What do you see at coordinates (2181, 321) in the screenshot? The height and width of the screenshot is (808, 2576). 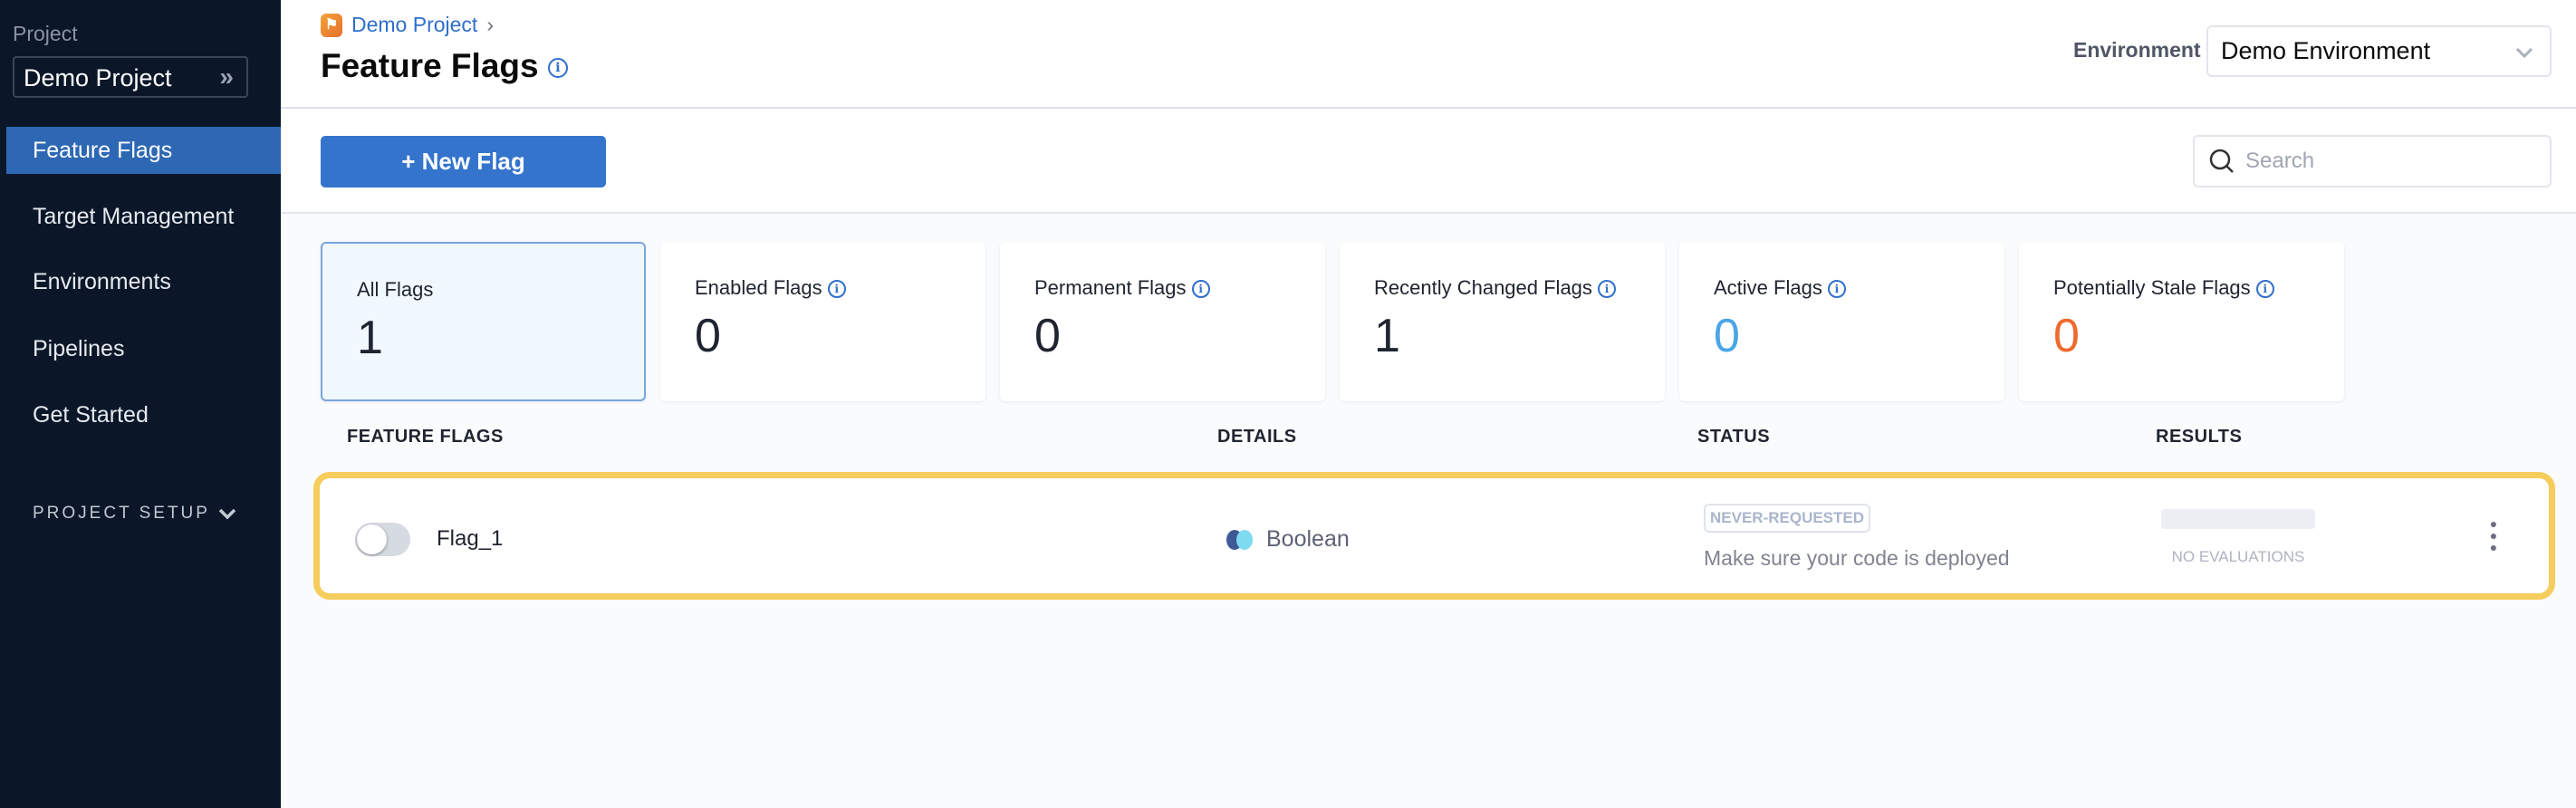 I see `stat-card-potentially-stale-flags: Potentially Stale Flags i 0` at bounding box center [2181, 321].